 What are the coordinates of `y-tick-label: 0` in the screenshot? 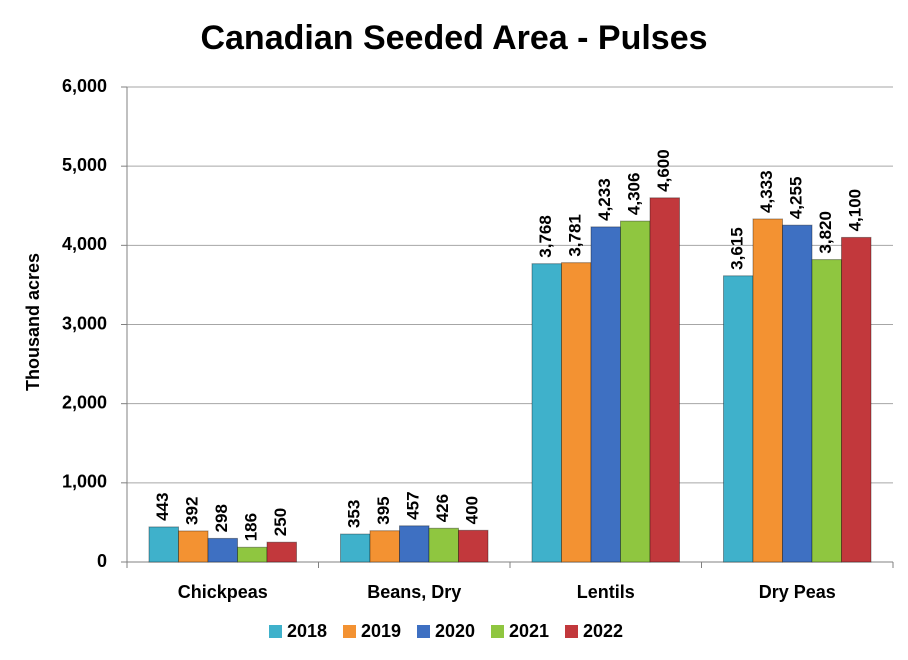 It's located at (102, 561).